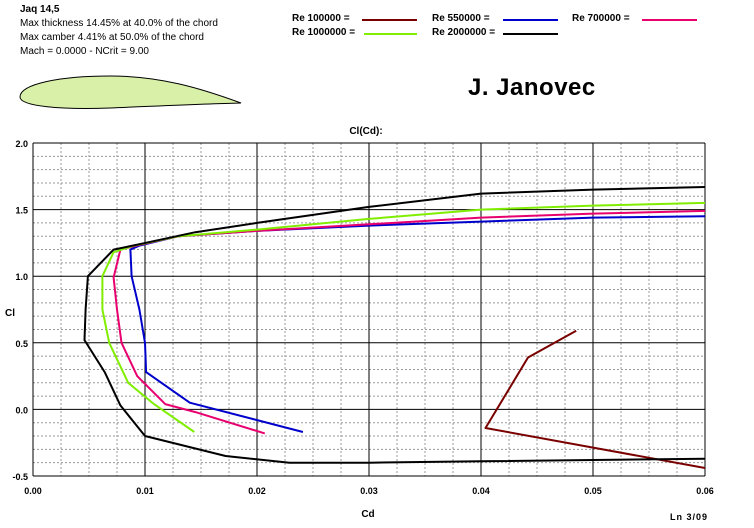 The image size is (754, 528). Describe the element at coordinates (461, 18) in the screenshot. I see `legend-label: Re 550000 =` at that location.